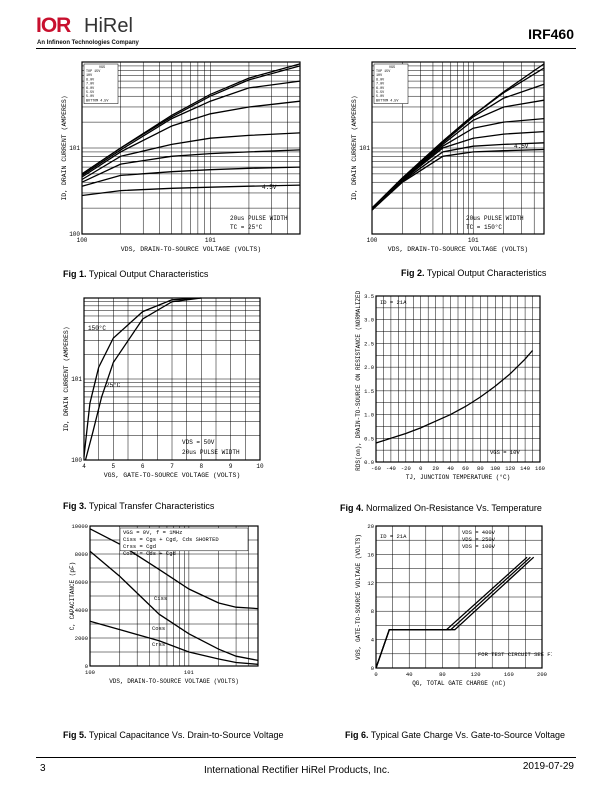 This screenshot has height=792, width=612. Describe the element at coordinates (372, 611) in the screenshot. I see `y-tick-label: 8` at that location.